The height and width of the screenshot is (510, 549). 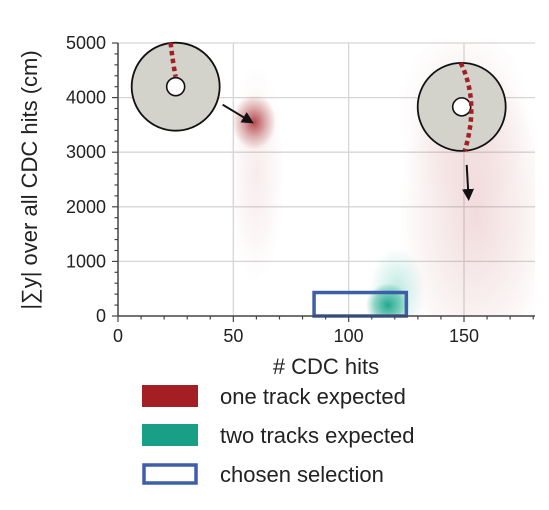 I want to click on x-tick-label: 50, so click(x=233, y=336).